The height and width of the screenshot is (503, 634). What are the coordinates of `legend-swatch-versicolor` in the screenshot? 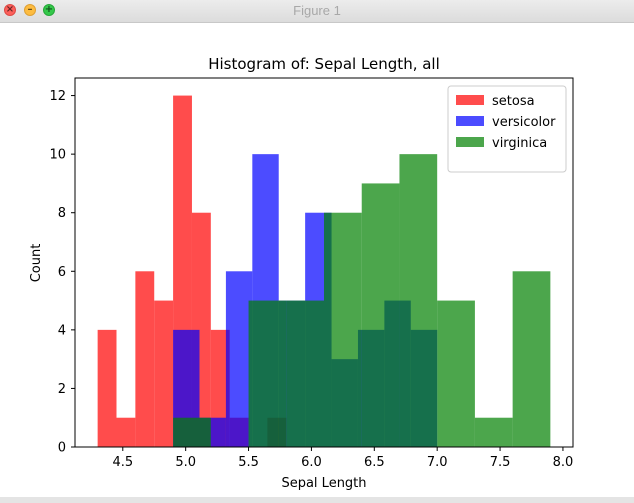 It's located at (470, 121).